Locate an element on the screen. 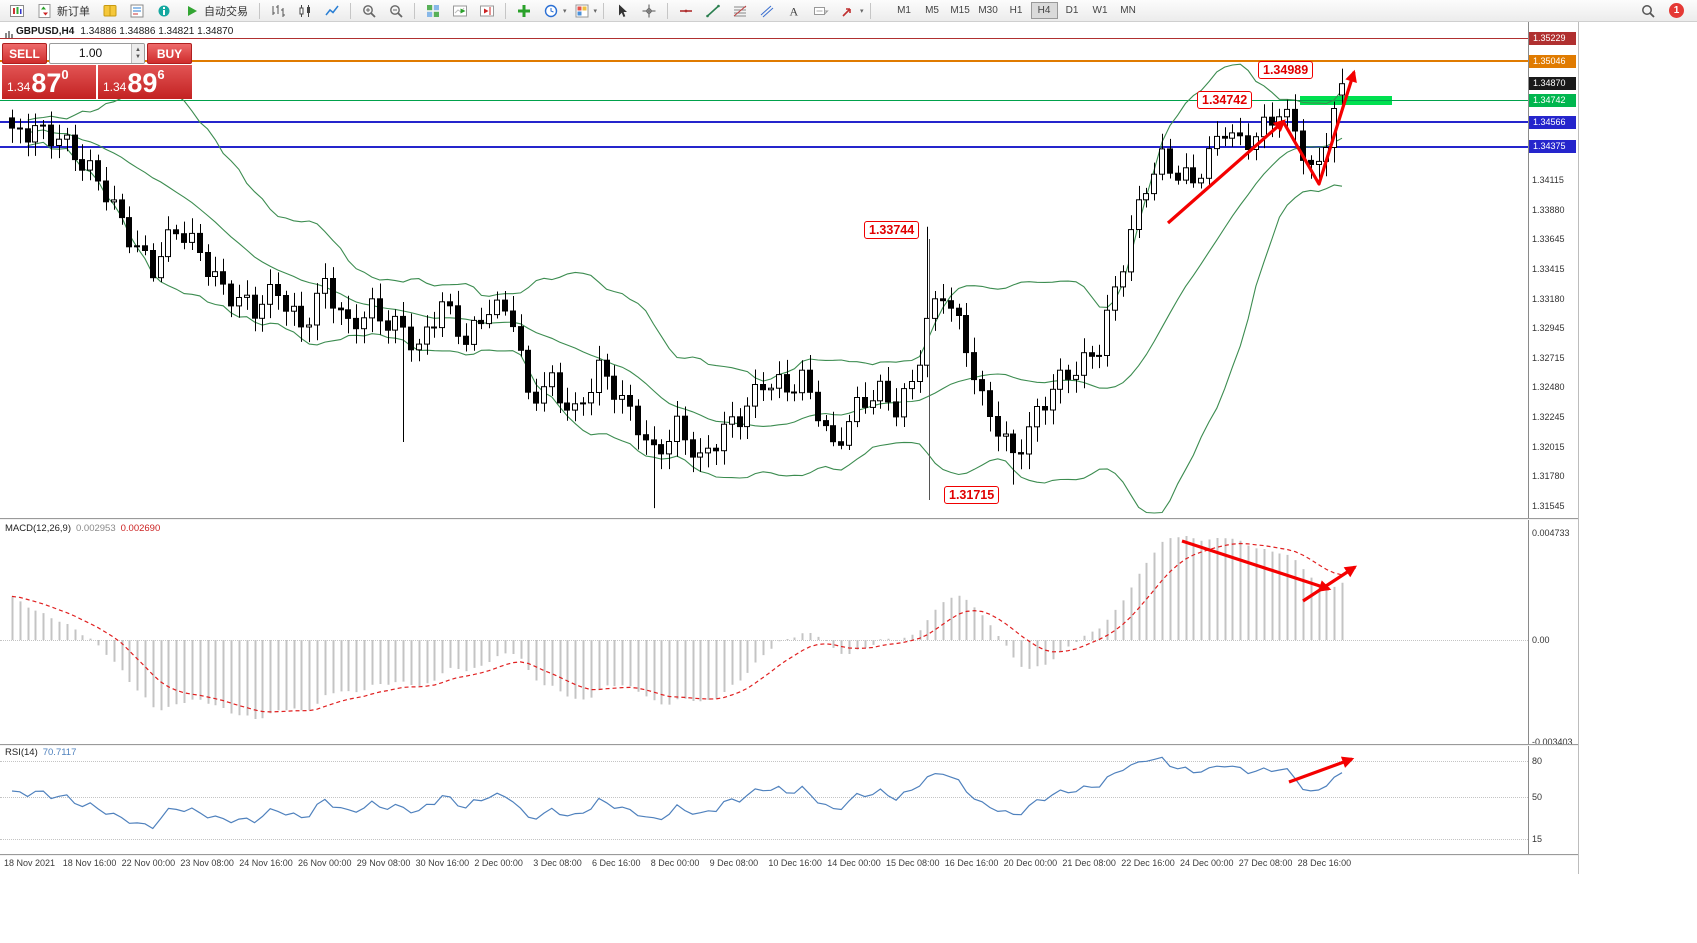 This screenshot has width=1697, height=943. autotrading-play-icon is located at coordinates (192, 11).